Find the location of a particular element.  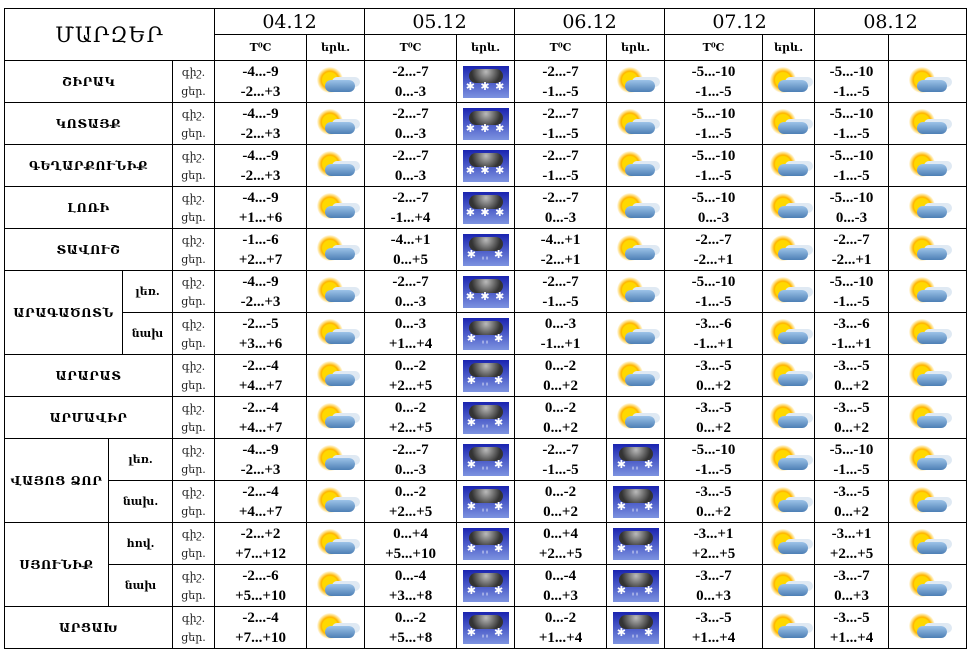

temperature-cell: 0...+4 +2...+5 is located at coordinates (561, 543).